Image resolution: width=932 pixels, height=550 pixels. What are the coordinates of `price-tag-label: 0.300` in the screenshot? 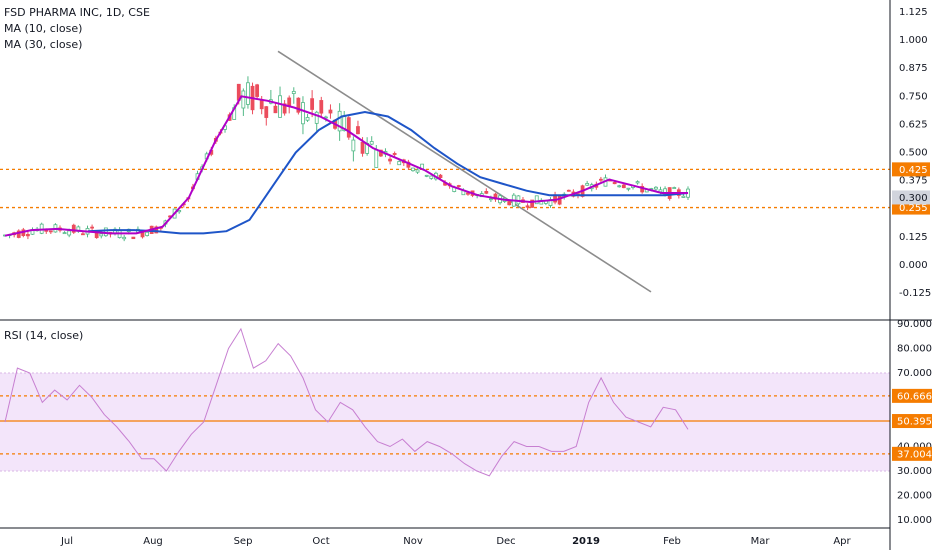 It's located at (913, 198).